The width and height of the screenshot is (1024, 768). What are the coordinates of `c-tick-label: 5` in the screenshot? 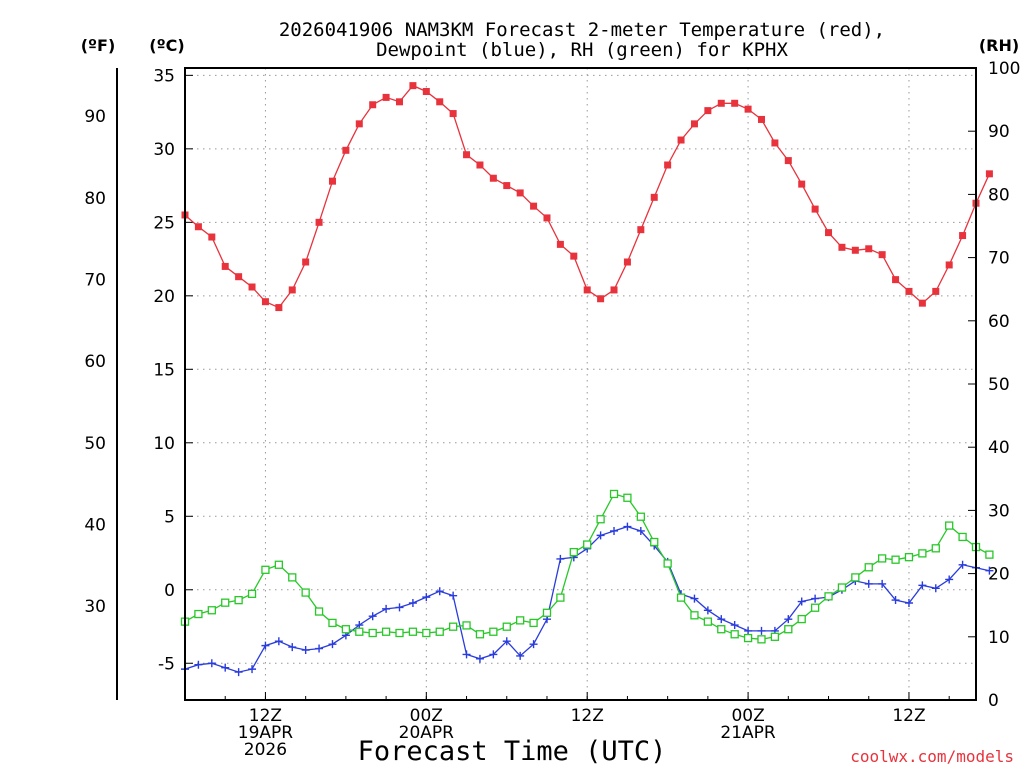 It's located at (169, 517).